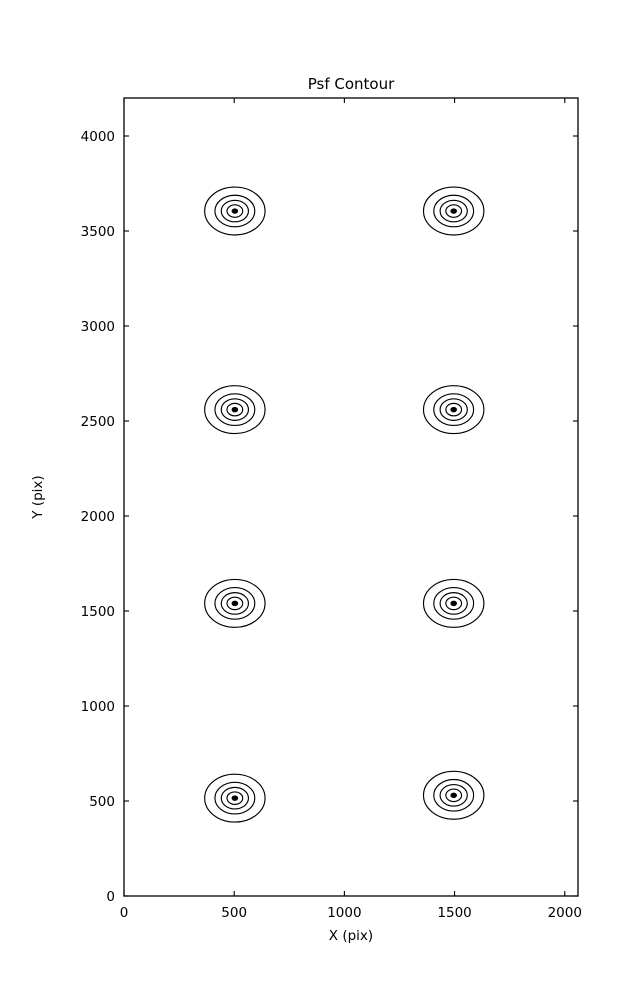 This screenshot has width=637, height=1000. Describe the element at coordinates (98, 232) in the screenshot. I see `y-axis-tick-label: 3500` at that location.